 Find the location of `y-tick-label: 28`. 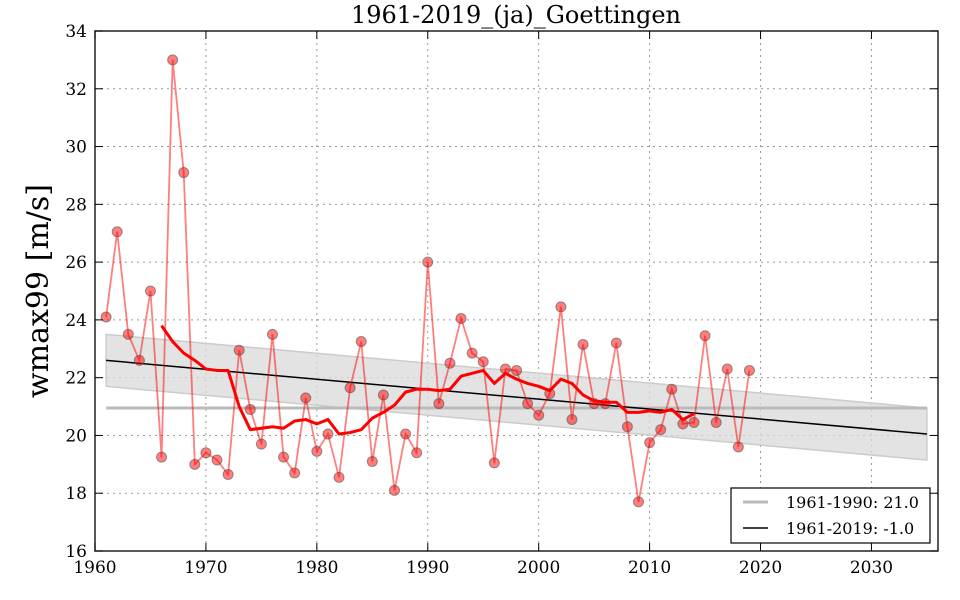

y-tick-label: 28 is located at coordinates (76, 205).